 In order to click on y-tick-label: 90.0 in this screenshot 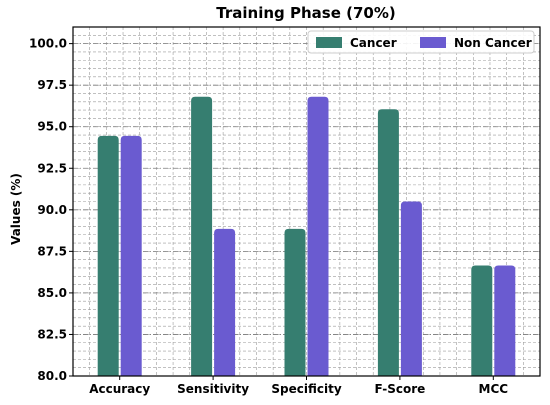, I will do `click(52, 210)`.